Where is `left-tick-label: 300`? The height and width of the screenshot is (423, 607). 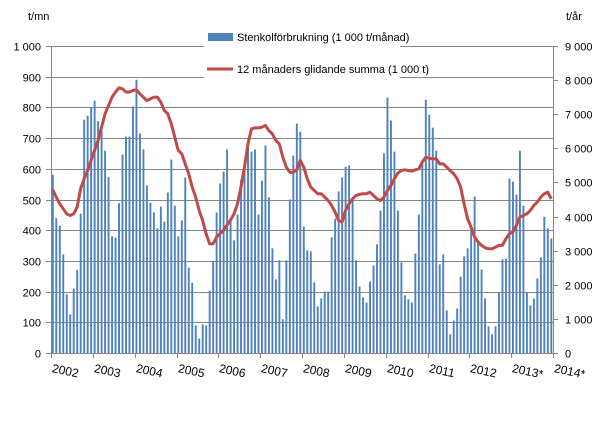 left-tick-label: 300 is located at coordinates (32, 263).